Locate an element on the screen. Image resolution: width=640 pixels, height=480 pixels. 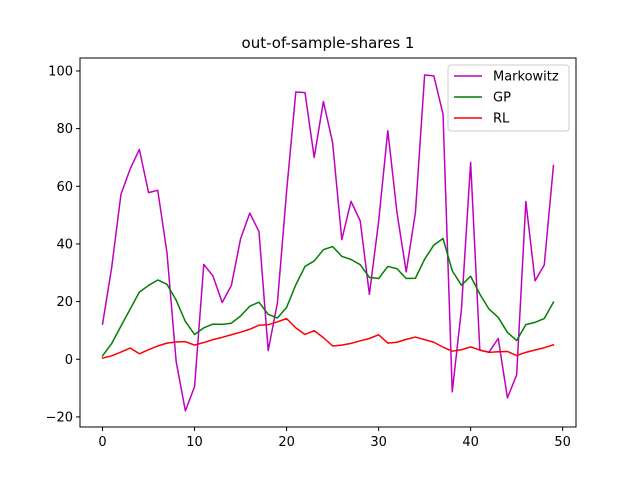
legend: Markowitz GP RL is located at coordinates (508, 98).